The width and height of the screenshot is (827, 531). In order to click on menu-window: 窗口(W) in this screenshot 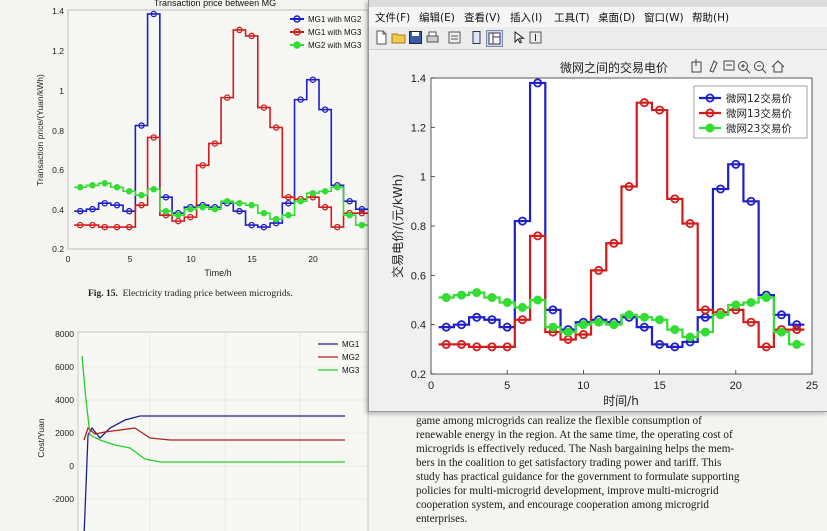, I will do `click(664, 18)`.